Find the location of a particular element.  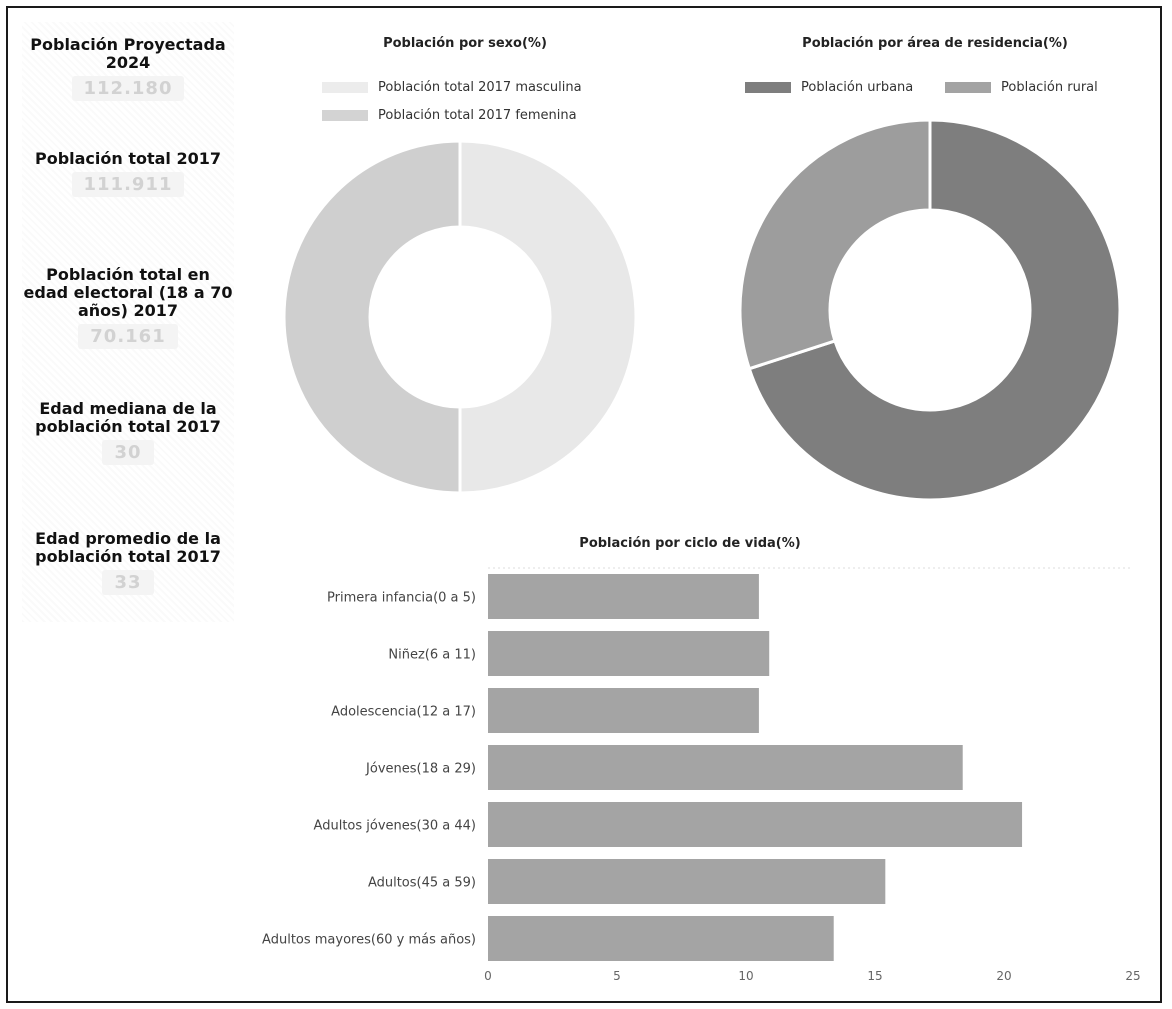

kpi-sidebar-background is located at coordinates (128, 322).